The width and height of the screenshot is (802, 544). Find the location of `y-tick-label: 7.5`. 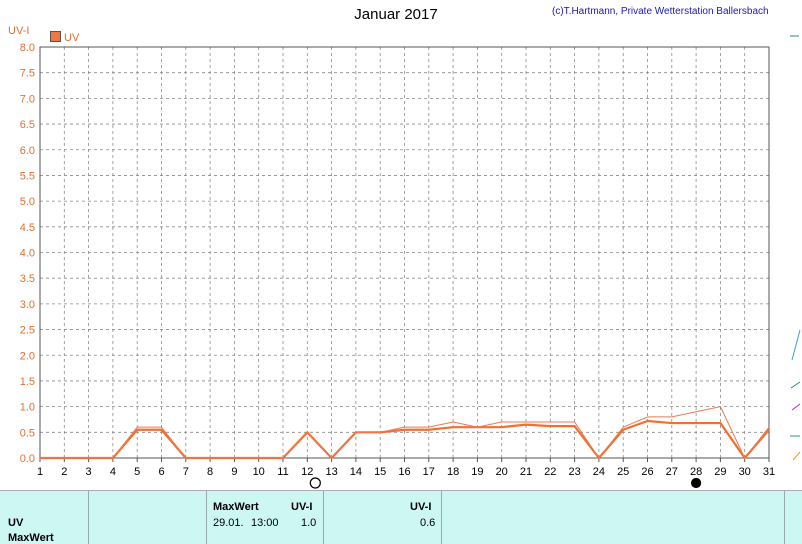

y-tick-label: 7.5 is located at coordinates (27, 74).